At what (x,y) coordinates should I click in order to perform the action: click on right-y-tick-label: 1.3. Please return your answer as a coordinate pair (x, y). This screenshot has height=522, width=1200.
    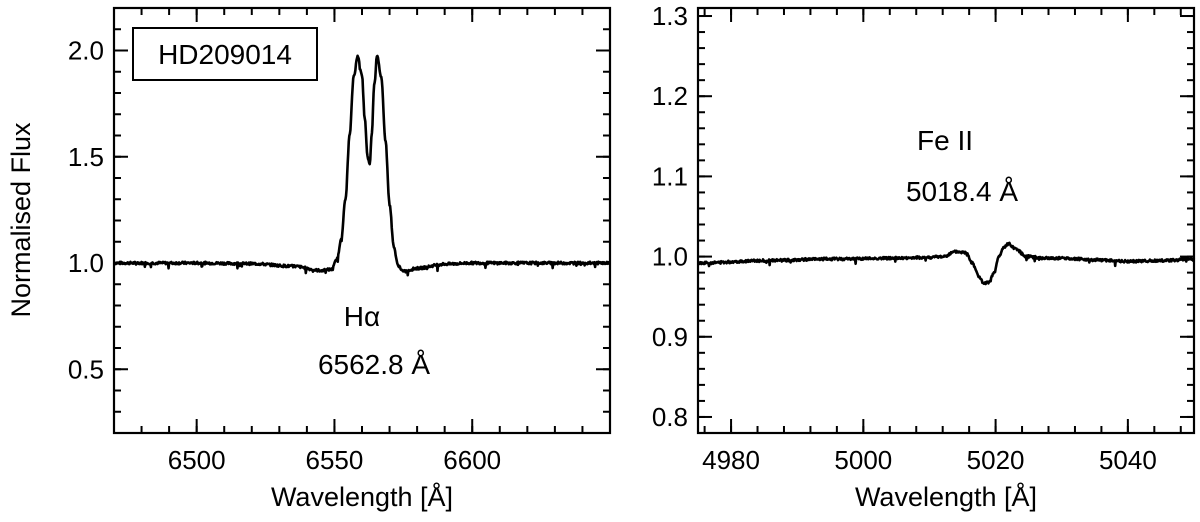
    Looking at the image, I should click on (670, 16).